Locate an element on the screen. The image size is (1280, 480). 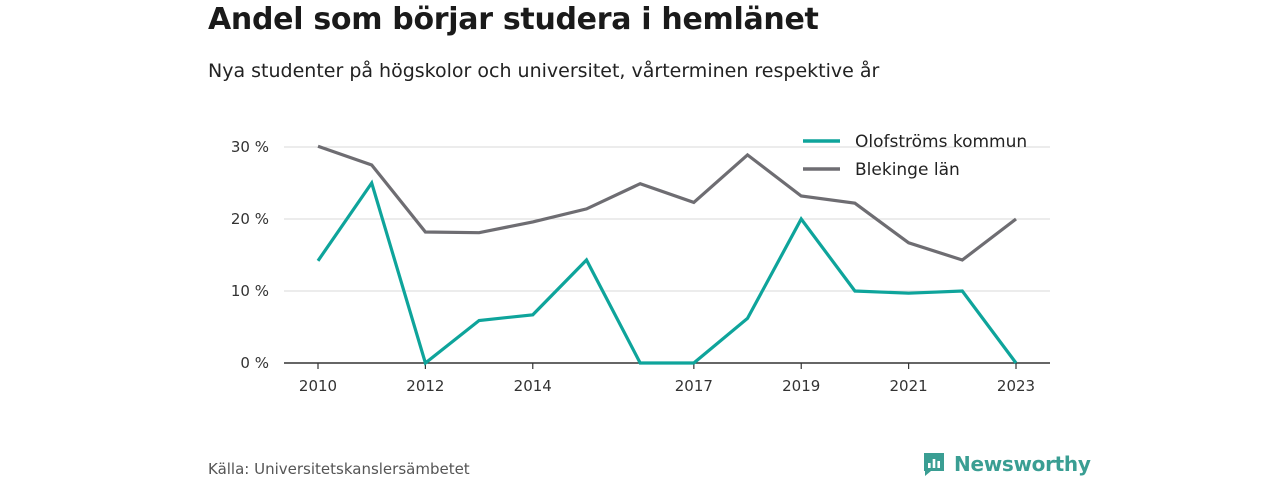
legend-label: Blekinge län is located at coordinates (907, 170).